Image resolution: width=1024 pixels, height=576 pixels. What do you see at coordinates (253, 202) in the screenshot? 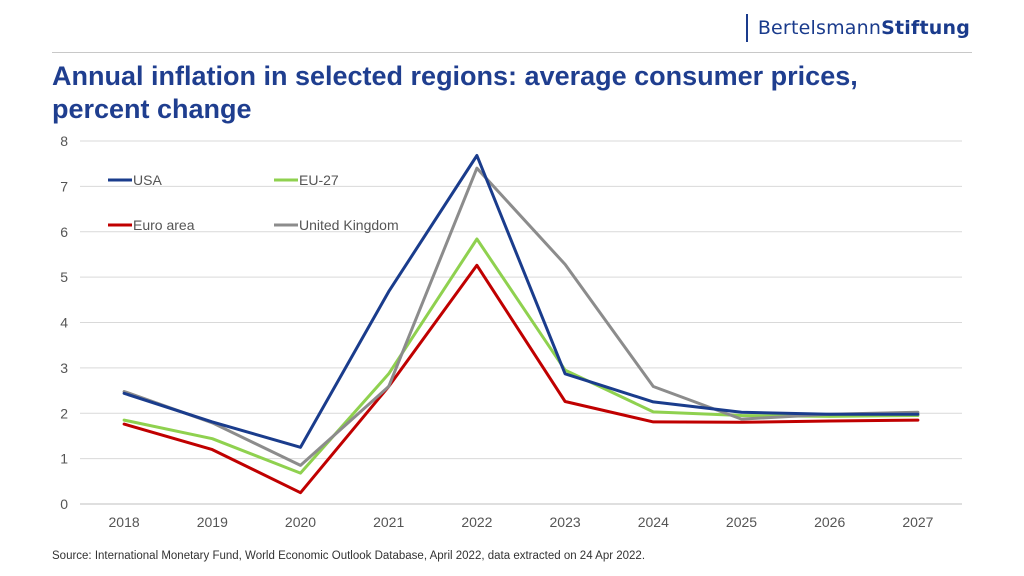
I see `legend: USA EU-27 Euro area United Kingdom` at bounding box center [253, 202].